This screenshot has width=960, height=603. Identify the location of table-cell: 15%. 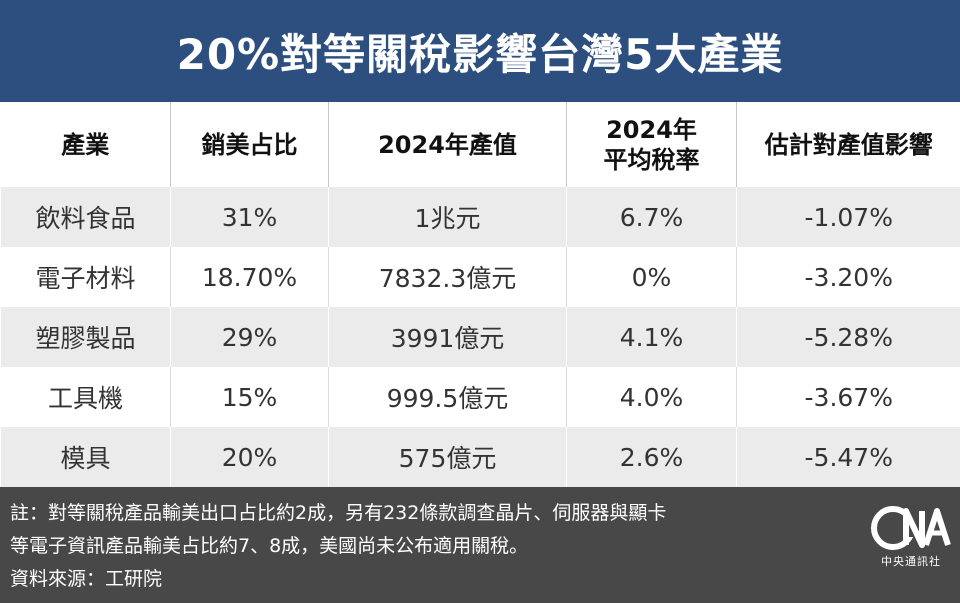
(249, 397).